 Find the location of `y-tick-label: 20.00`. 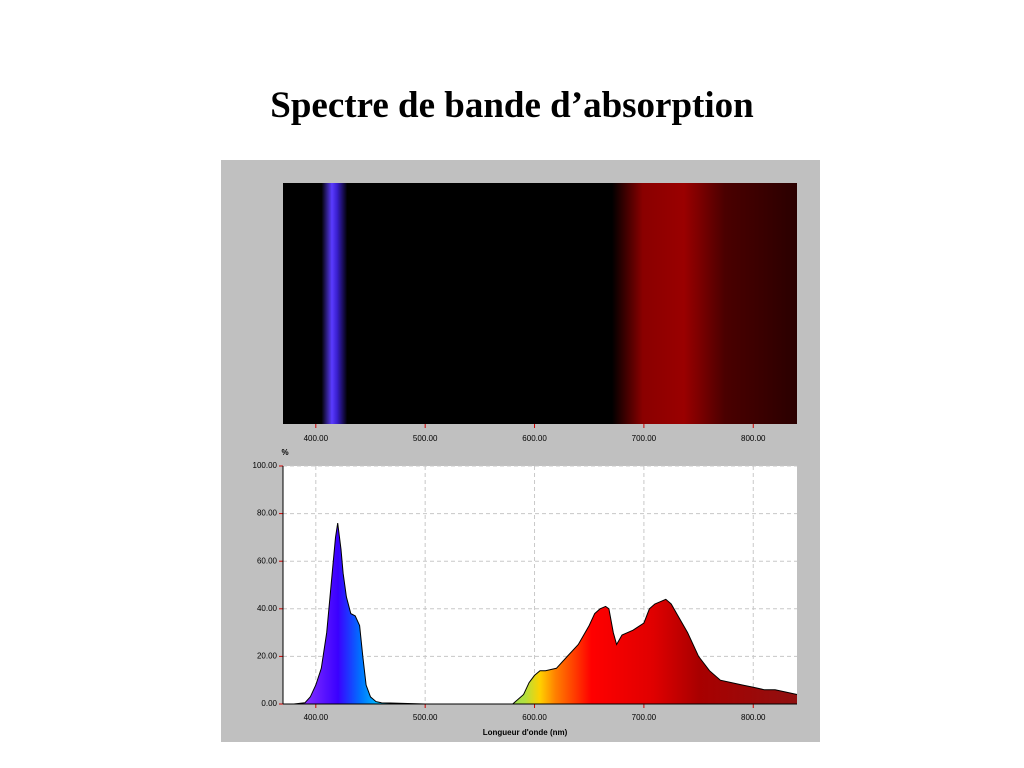

y-tick-label: 20.00 is located at coordinates (267, 656).